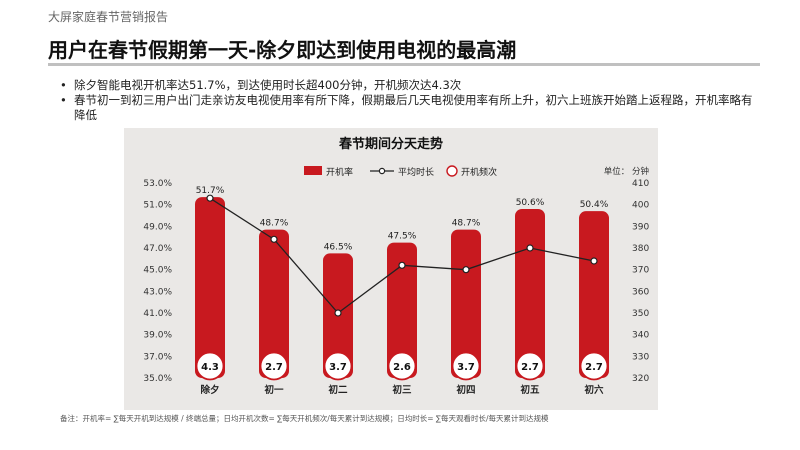 Image resolution: width=800 pixels, height=450 pixels. What do you see at coordinates (390, 144) in the screenshot?
I see `chart-title: 春节期间分天走势` at bounding box center [390, 144].